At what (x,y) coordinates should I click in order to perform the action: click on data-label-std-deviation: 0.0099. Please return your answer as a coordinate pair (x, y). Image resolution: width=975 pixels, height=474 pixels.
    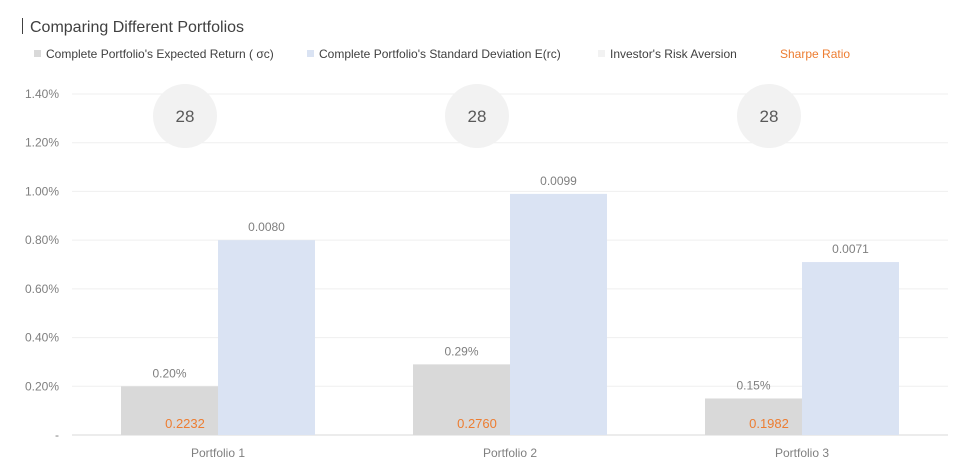
    Looking at the image, I should click on (558, 181).